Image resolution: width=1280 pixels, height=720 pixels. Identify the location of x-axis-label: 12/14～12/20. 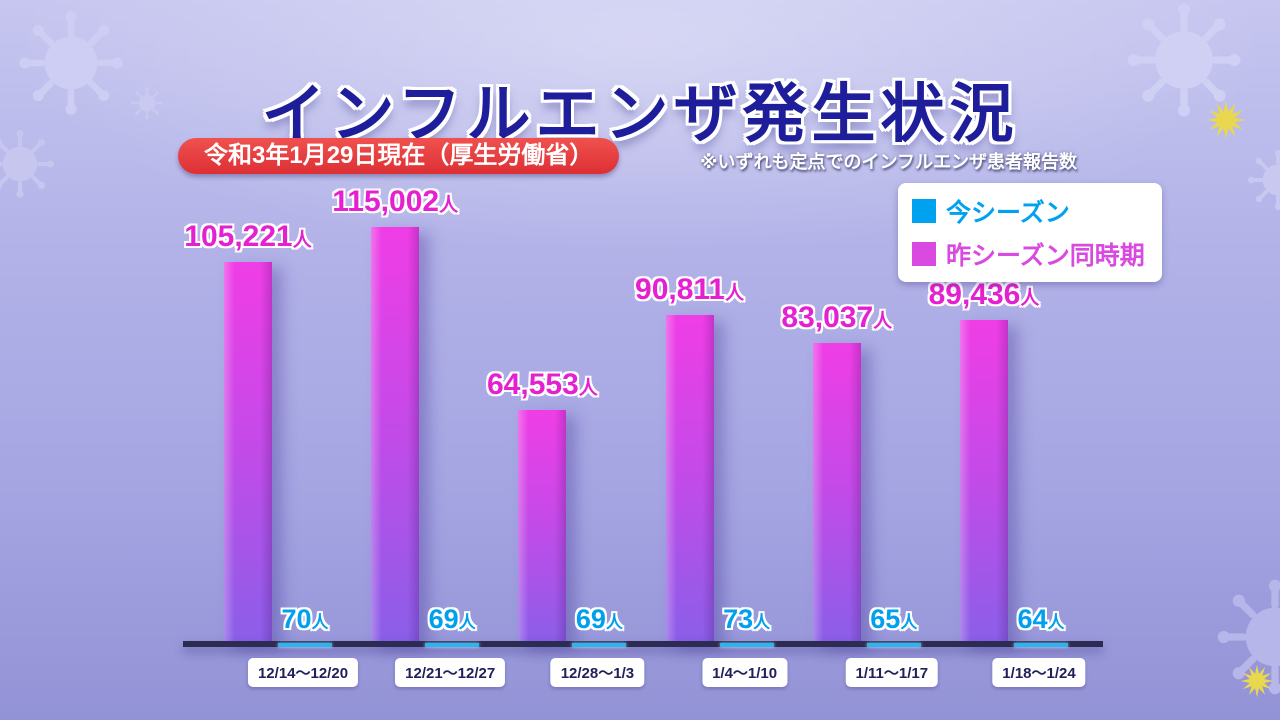
(303, 672).